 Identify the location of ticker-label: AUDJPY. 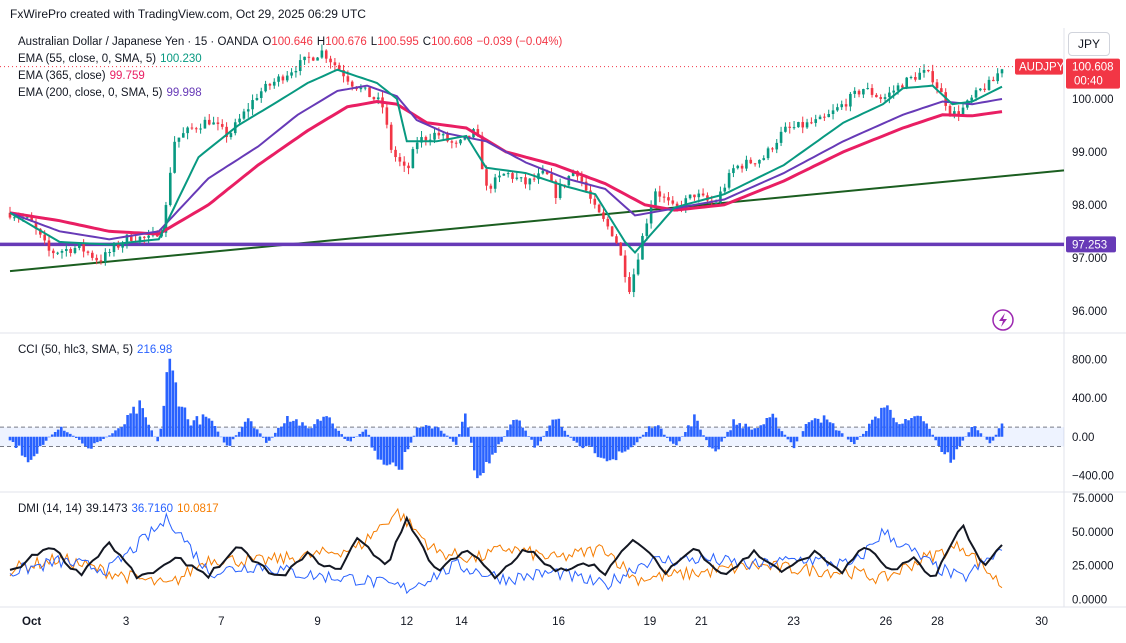
(1042, 68).